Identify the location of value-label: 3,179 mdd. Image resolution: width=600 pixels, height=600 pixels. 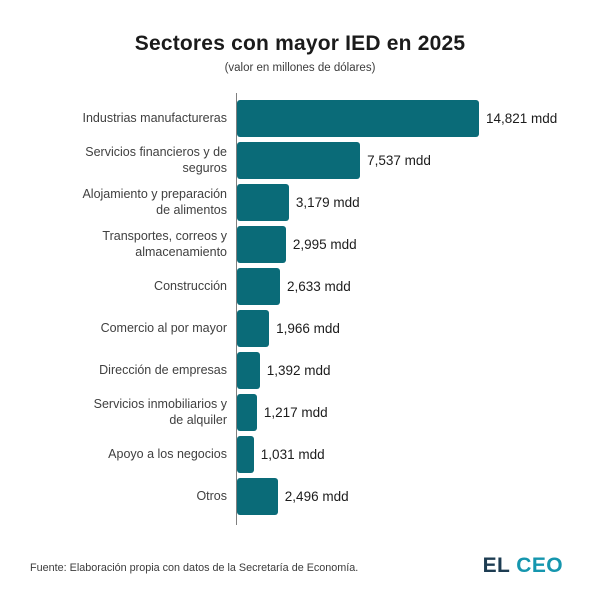
(327, 202).